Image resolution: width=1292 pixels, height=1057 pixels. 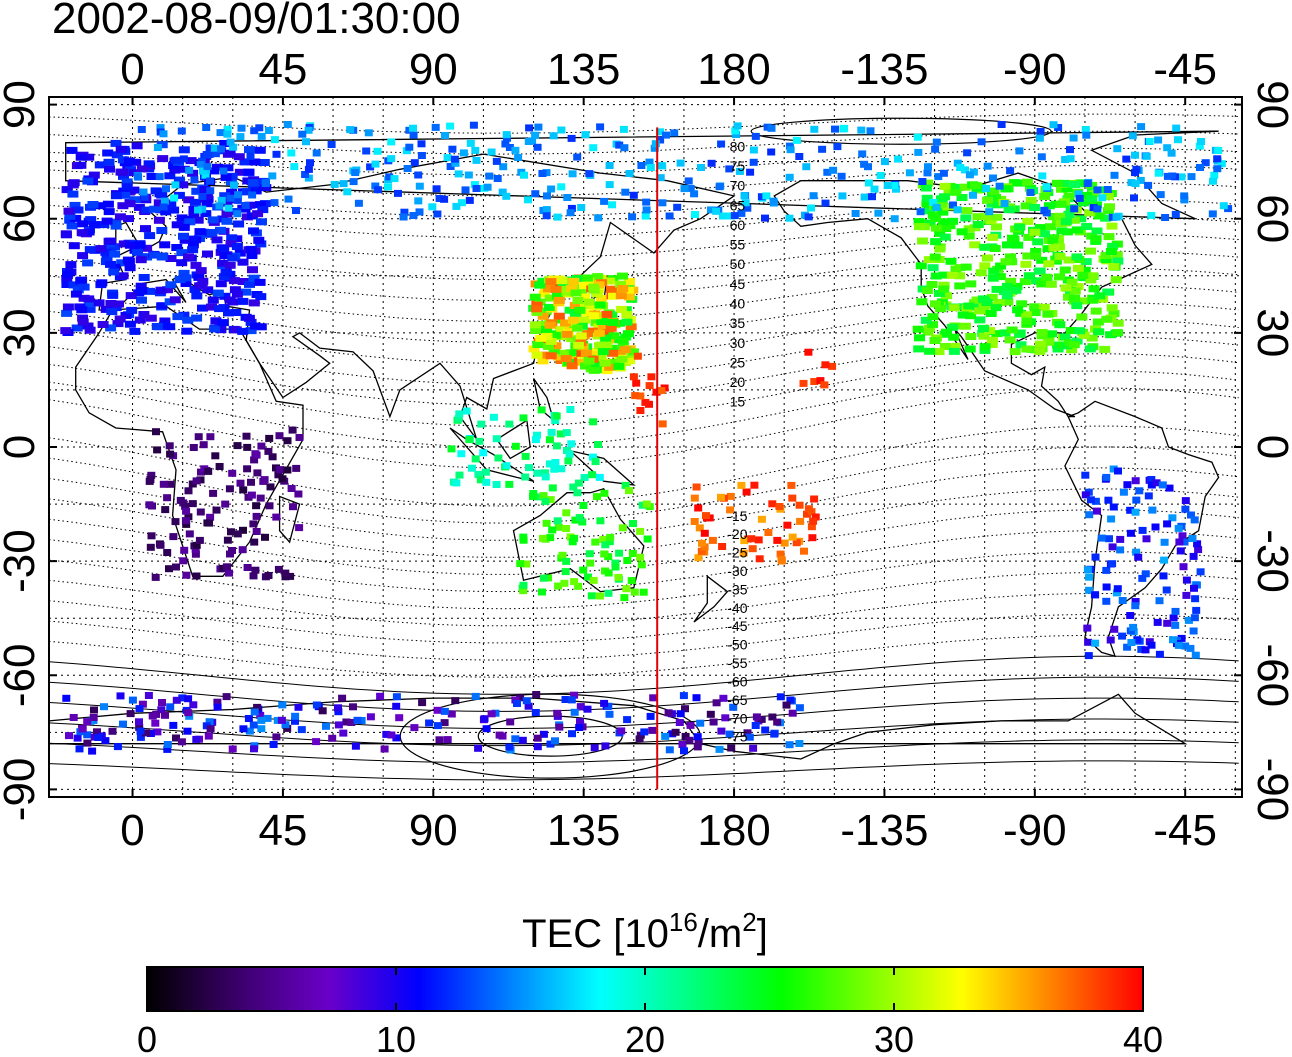 What do you see at coordinates (1185, 830) in the screenshot?
I see `bottom-lon-label: -45` at bounding box center [1185, 830].